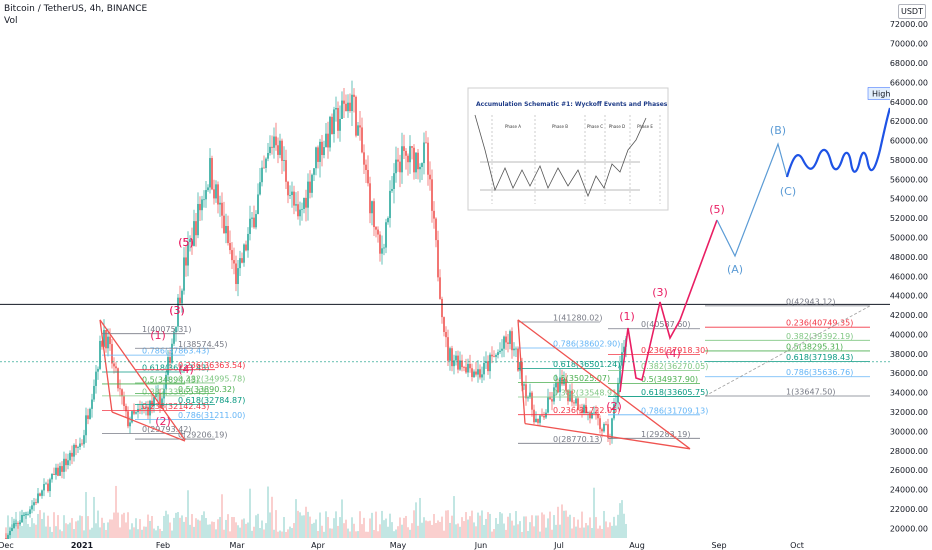  I want to click on y-tick-label: 36000.00, so click(909, 373).